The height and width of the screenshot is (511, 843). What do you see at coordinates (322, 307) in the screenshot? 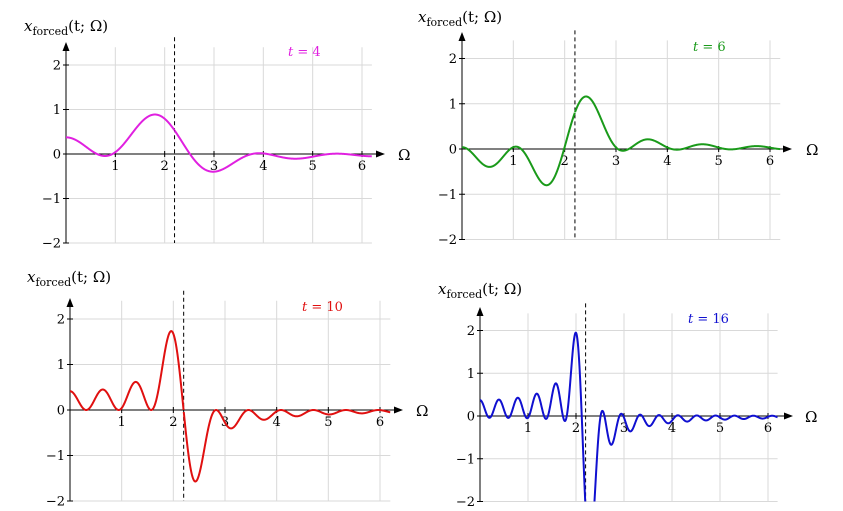
I see `time-annotation: t = 10` at bounding box center [322, 307].